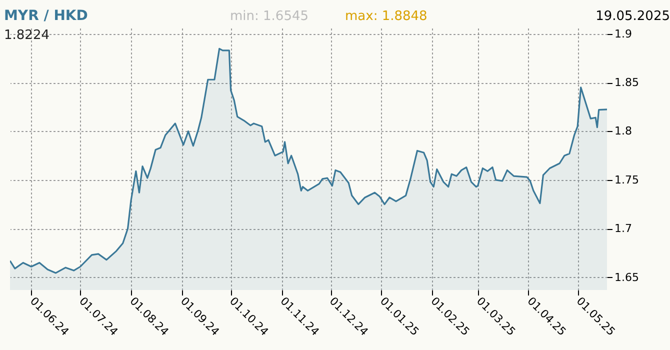 This screenshot has height=350, width=670. Describe the element at coordinates (626, 277) in the screenshot. I see `y-tick-label: 1.65` at that location.